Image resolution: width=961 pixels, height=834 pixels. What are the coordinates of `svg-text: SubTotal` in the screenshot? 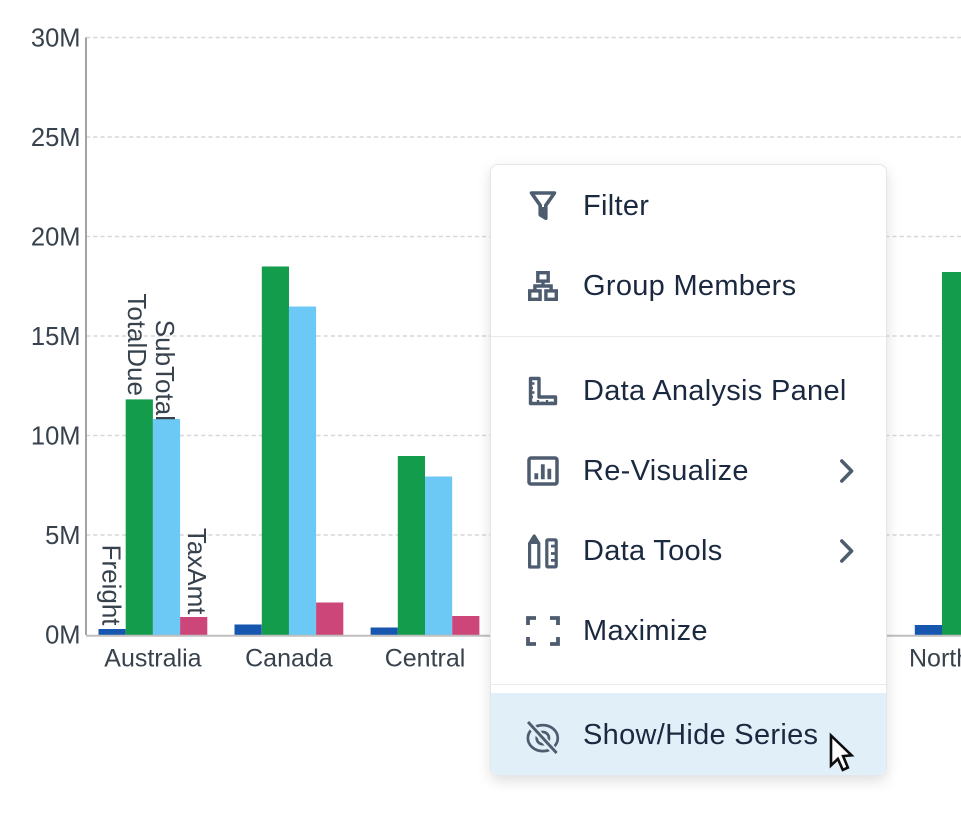 It's located at (165, 370).